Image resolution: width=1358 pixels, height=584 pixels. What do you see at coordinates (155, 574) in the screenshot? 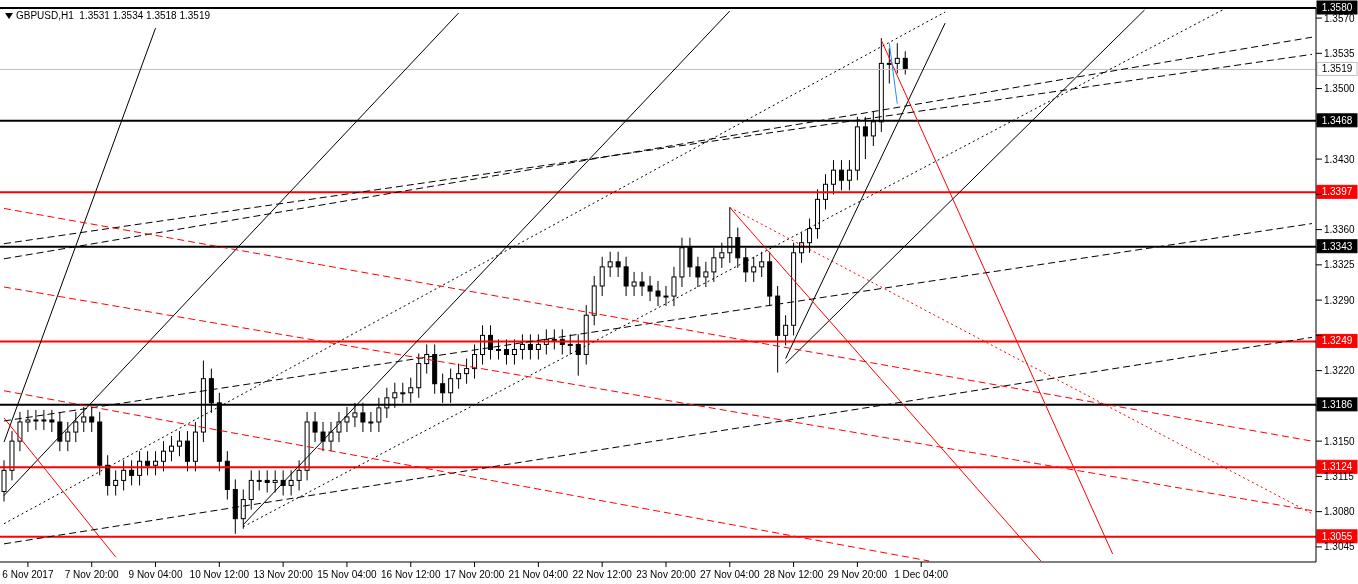
I see `x-tick-label: 9 Nov 04:00` at bounding box center [155, 574].